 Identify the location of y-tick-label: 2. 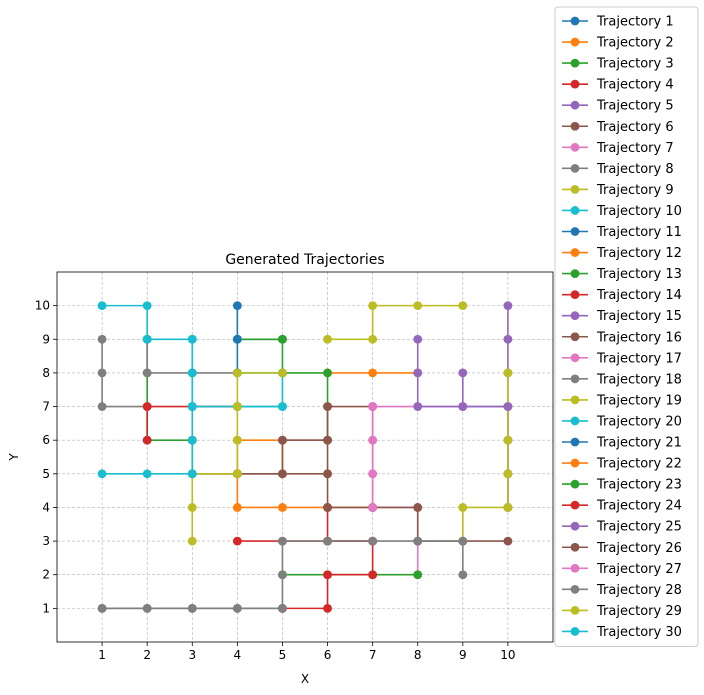
(46, 575).